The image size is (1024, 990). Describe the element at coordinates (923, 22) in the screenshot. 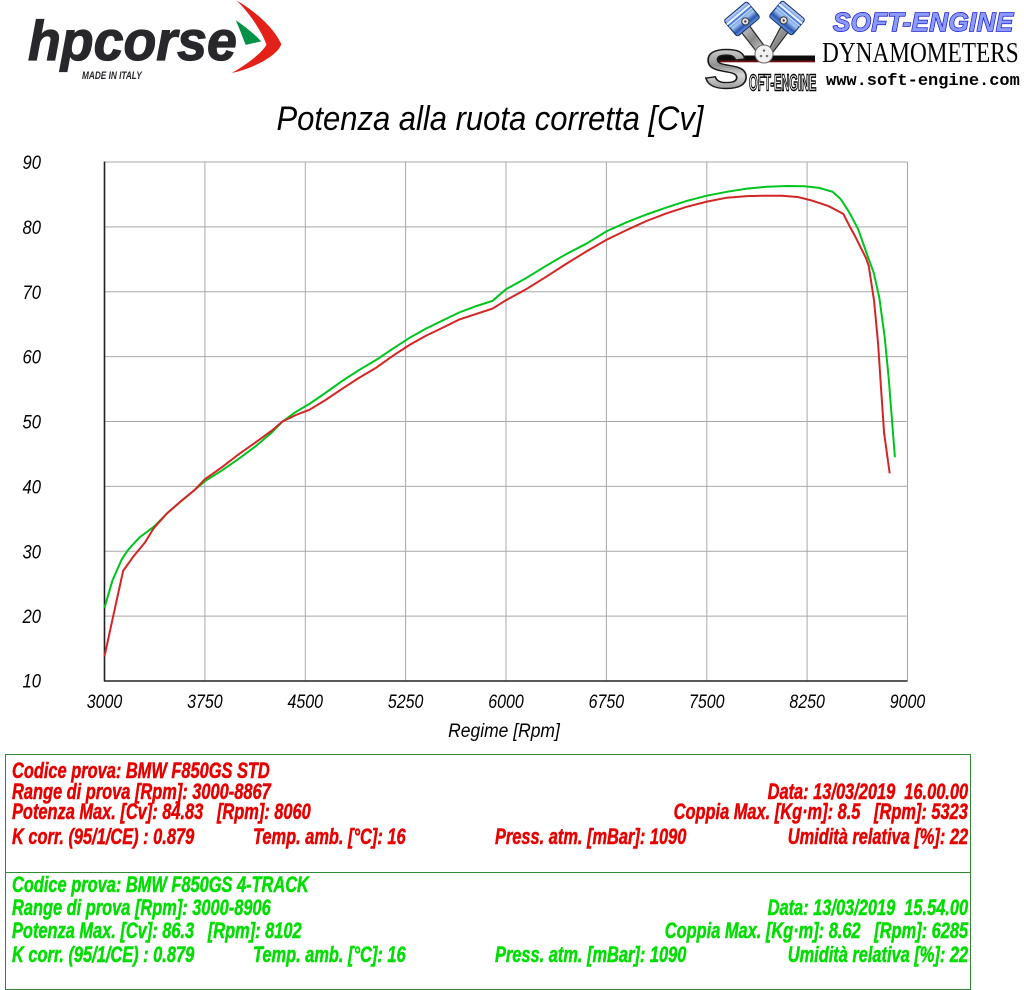

I see `svg-text: SOFT-ENGINE` at that location.